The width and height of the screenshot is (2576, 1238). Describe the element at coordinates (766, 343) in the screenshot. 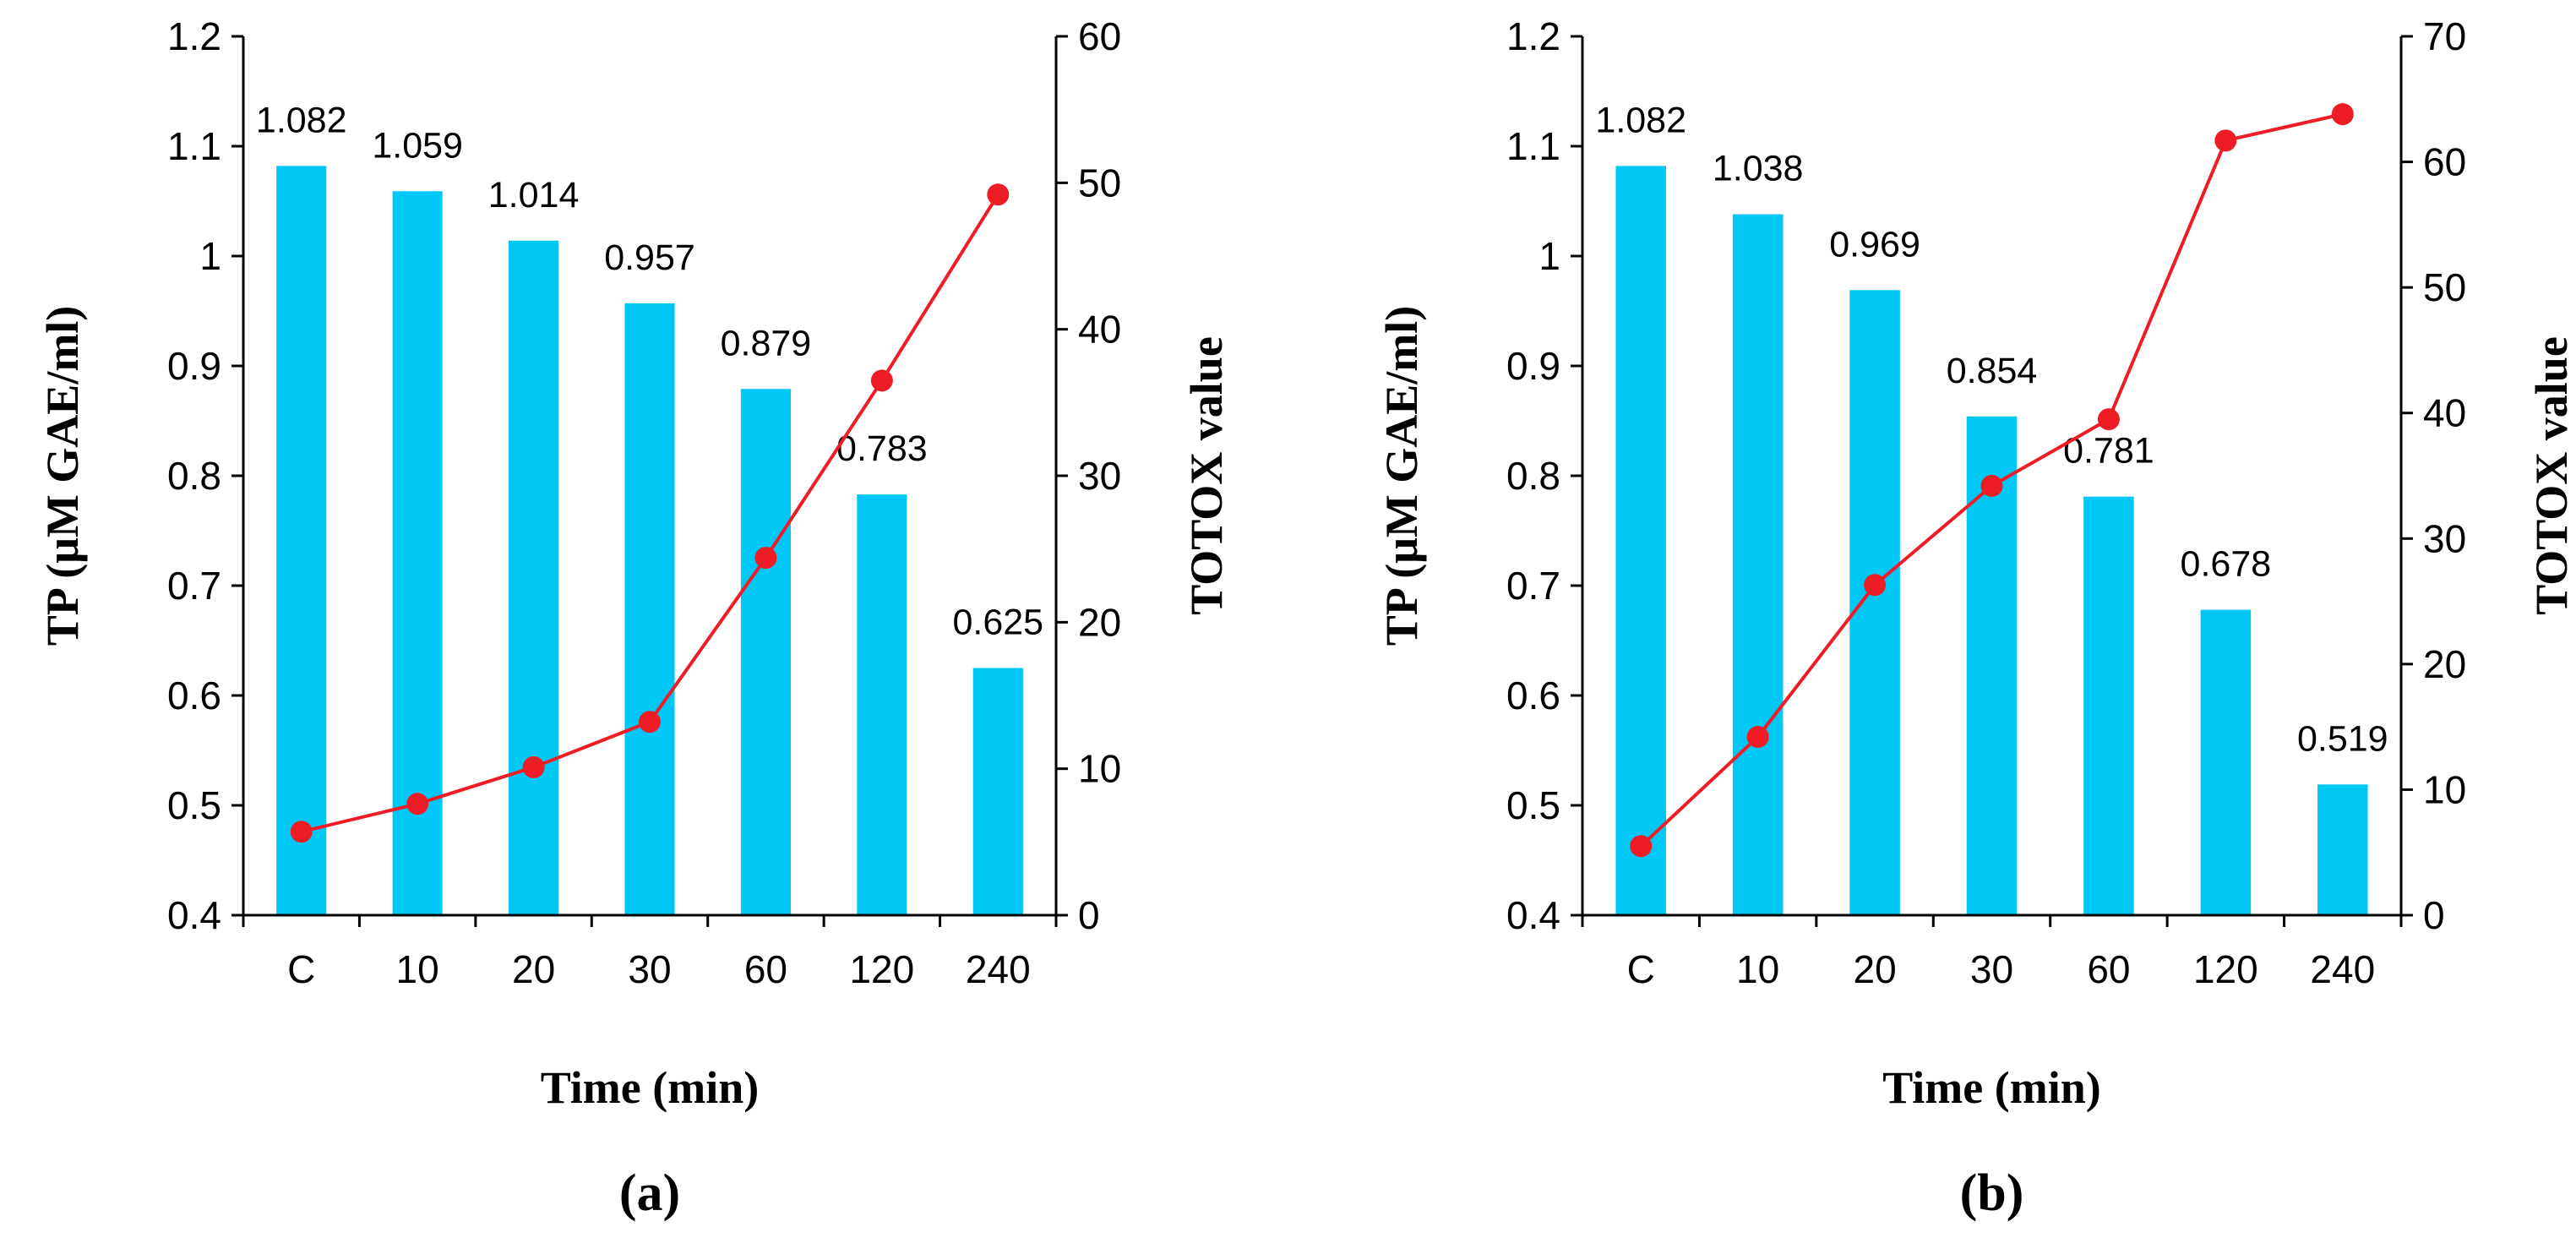

I see `bar-data-label: 0.879` at that location.